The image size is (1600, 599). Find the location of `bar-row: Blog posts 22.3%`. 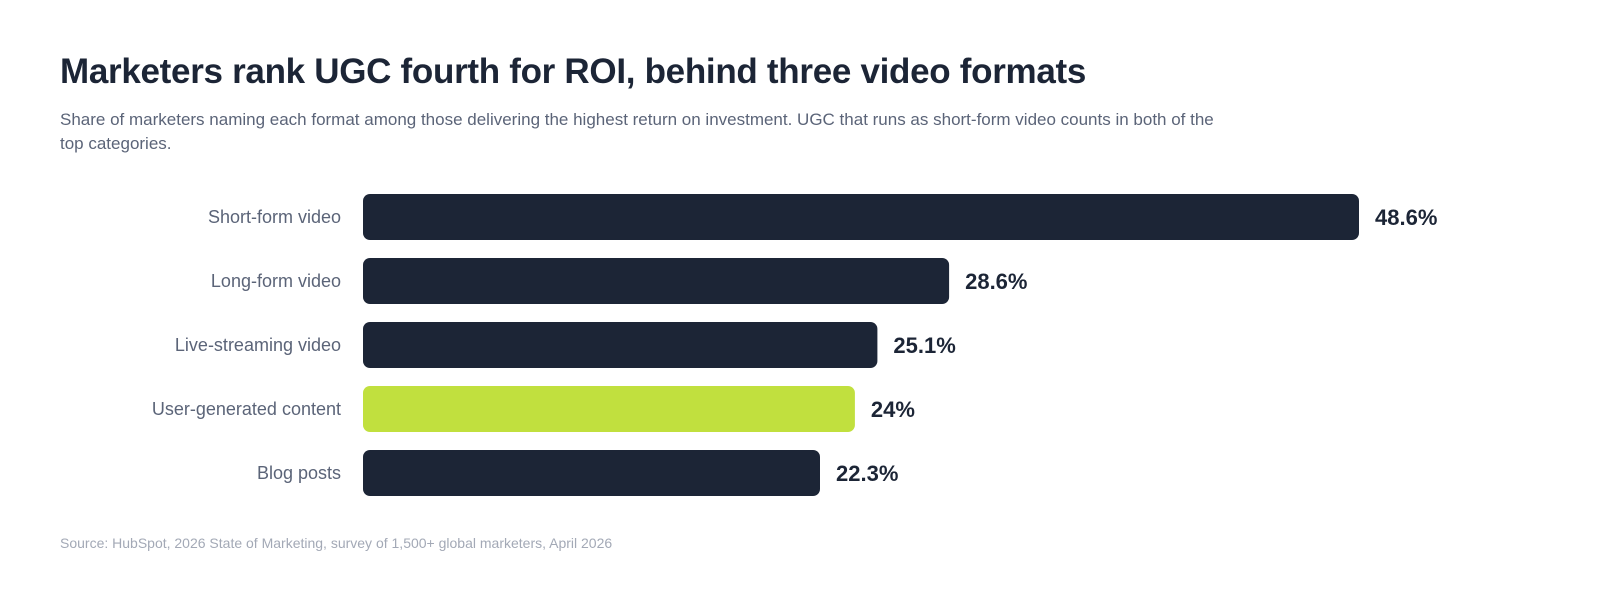

bar-row: Blog posts 22.3% is located at coordinates (577, 473).